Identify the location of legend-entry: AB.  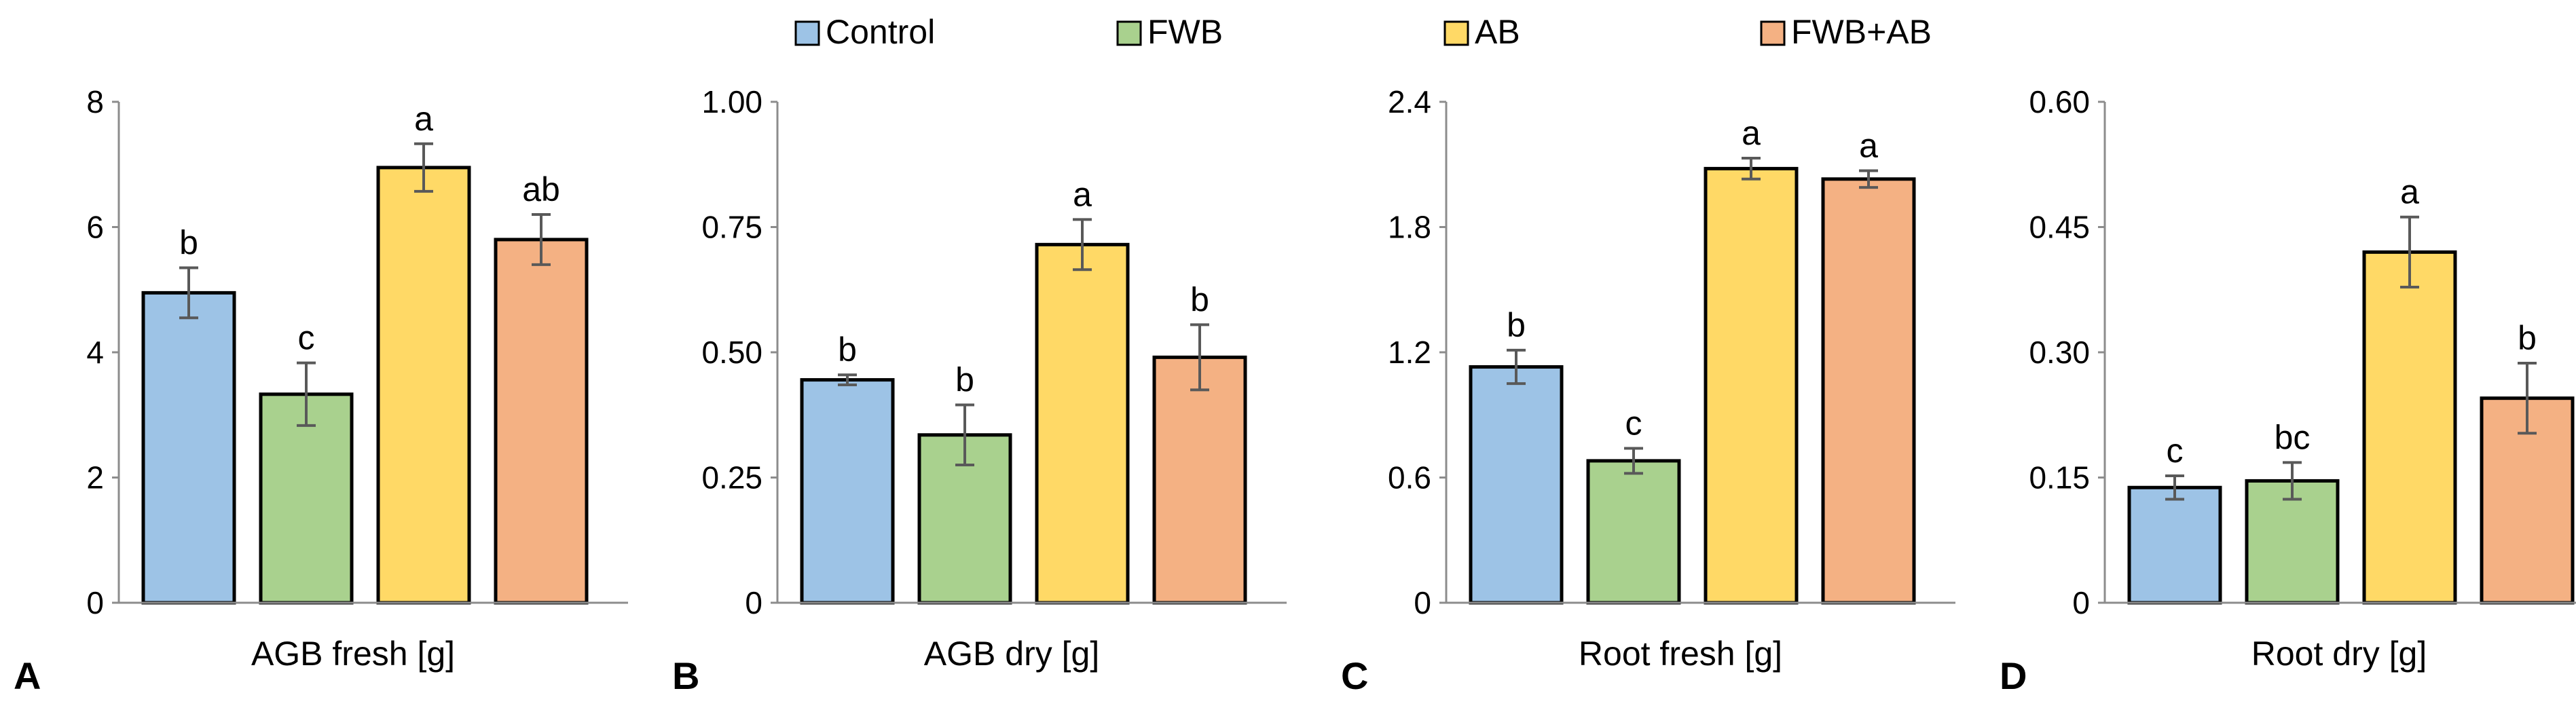
(1481, 32).